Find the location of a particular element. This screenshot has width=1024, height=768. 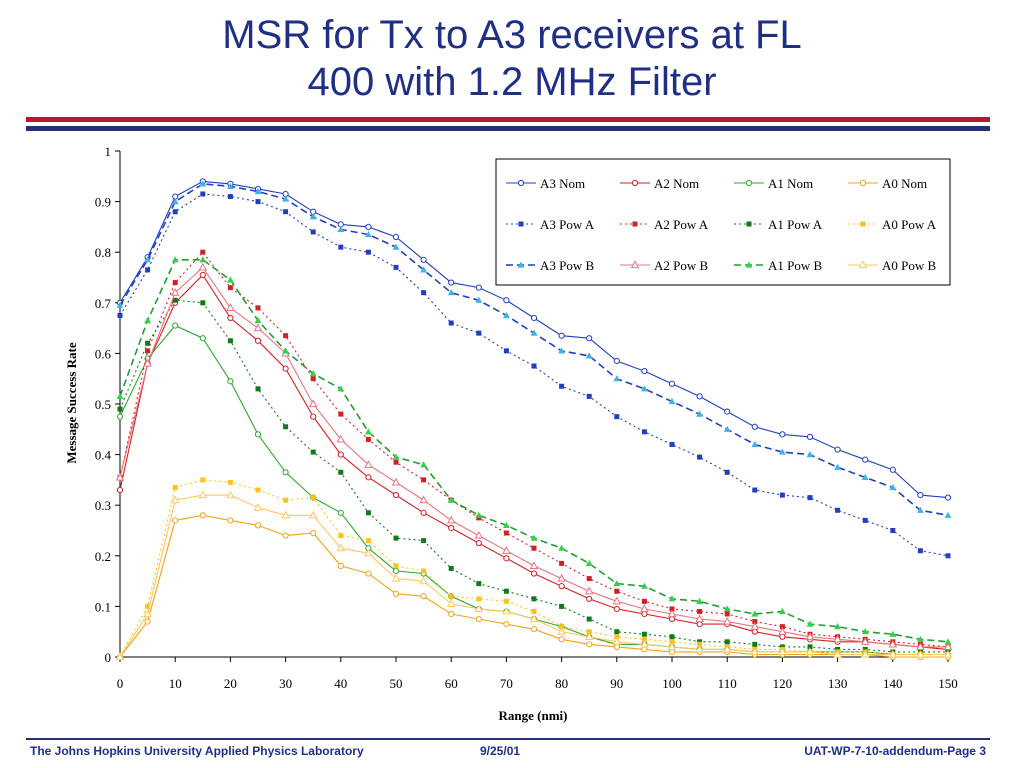

x-tick-label: 50 is located at coordinates (396, 683).